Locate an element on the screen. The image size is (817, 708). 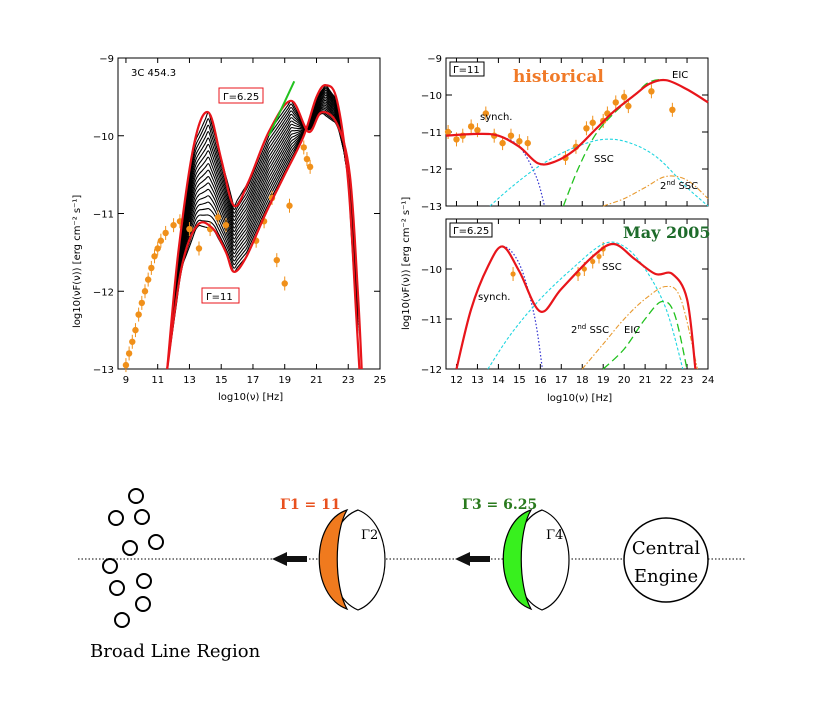
x-tick-label: 24 is located at coordinates (708, 380).